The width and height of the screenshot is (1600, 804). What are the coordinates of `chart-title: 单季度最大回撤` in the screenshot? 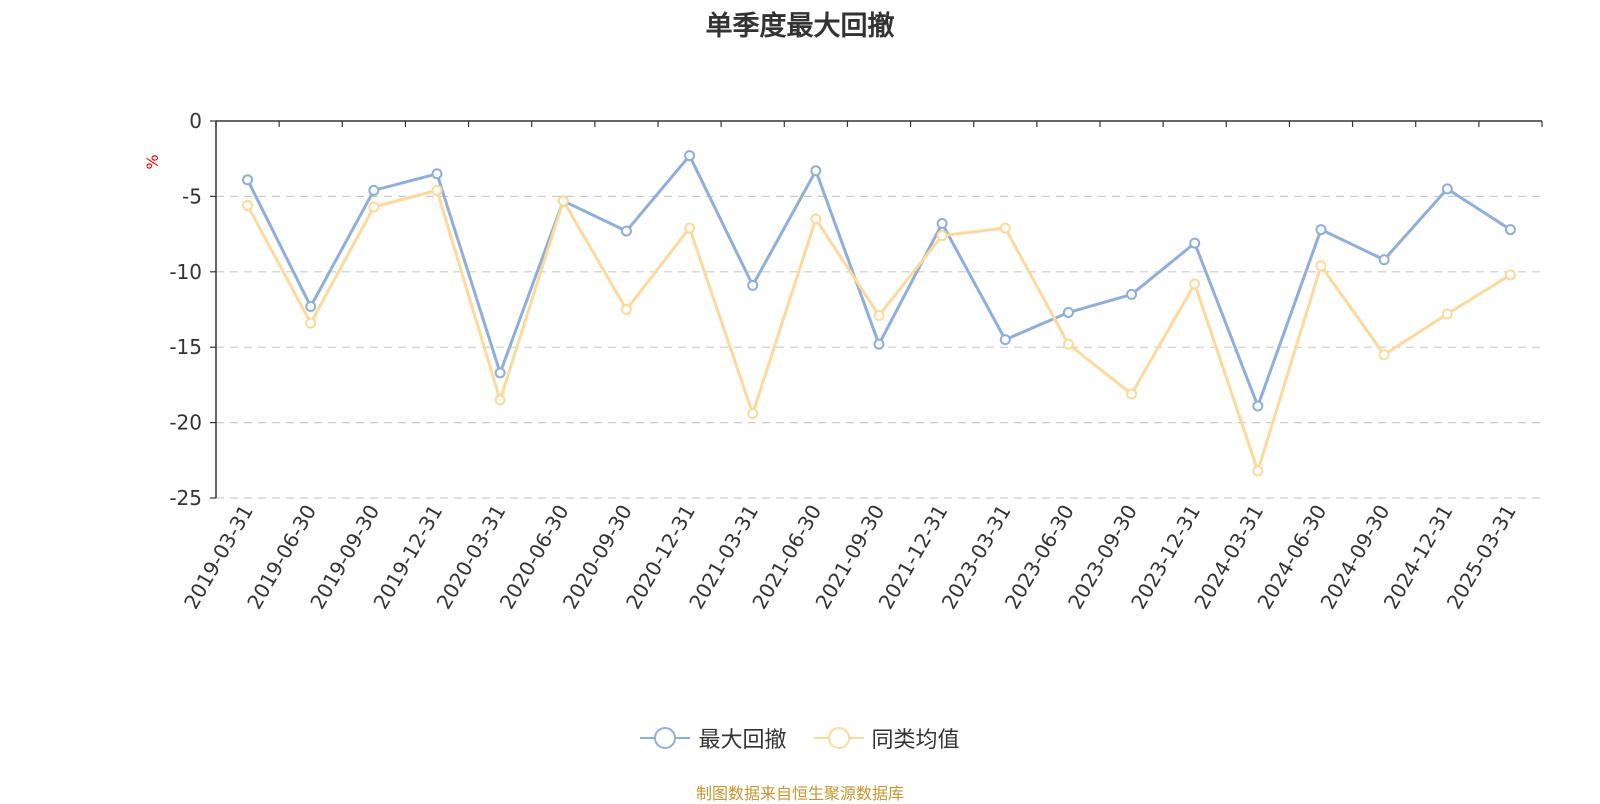 It's located at (800, 26).